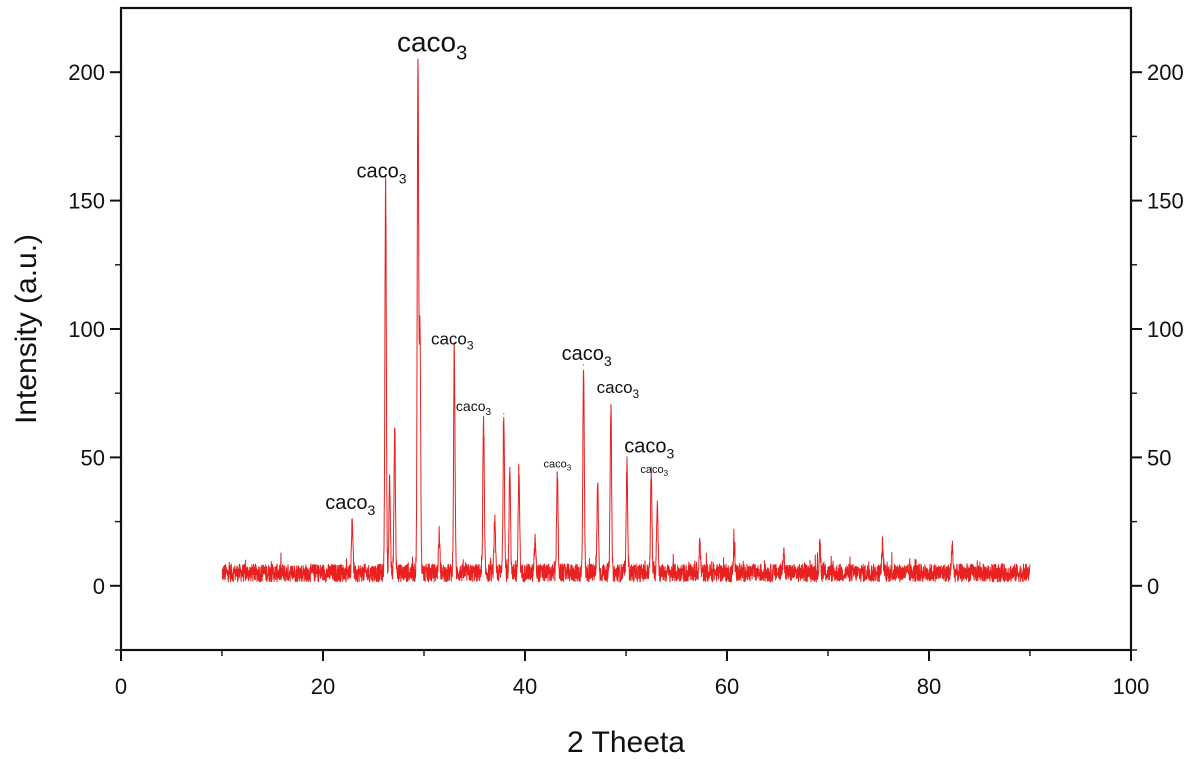 The image size is (1200, 759). What do you see at coordinates (93, 457) in the screenshot?
I see `y-tick-label-left: 50` at bounding box center [93, 457].